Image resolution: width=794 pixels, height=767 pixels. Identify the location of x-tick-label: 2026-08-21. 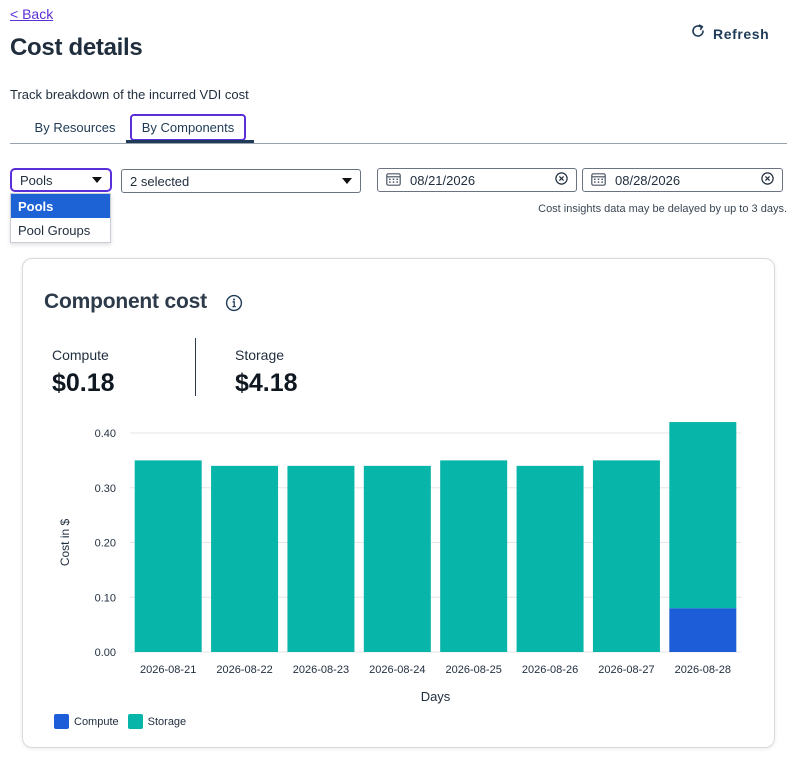
(168, 670).